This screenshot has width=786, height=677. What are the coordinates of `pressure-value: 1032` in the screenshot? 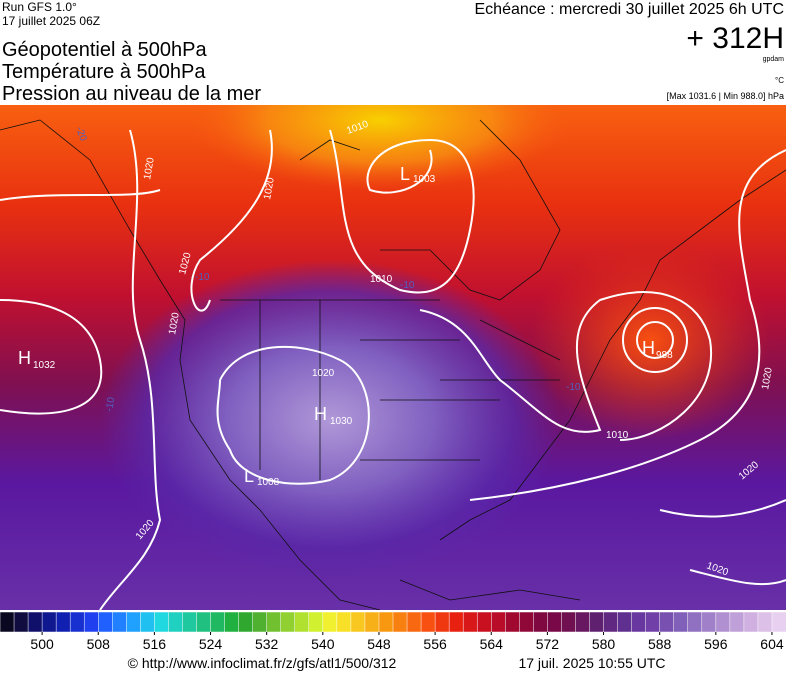 It's located at (44, 365).